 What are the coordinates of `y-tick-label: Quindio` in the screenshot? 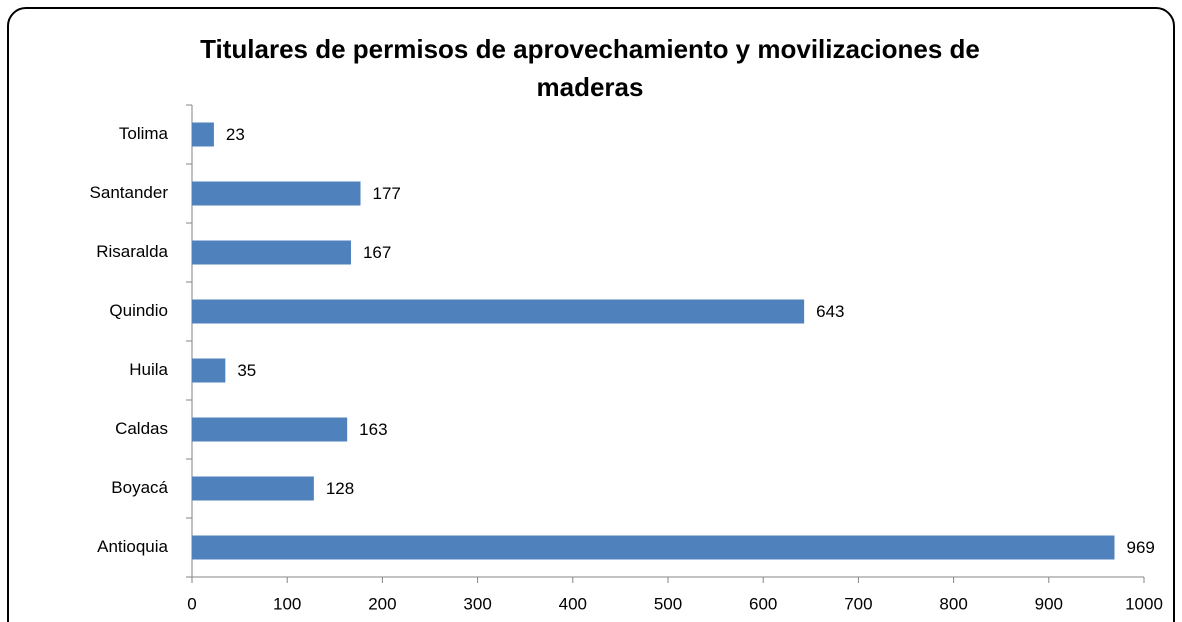 It's located at (138, 310).